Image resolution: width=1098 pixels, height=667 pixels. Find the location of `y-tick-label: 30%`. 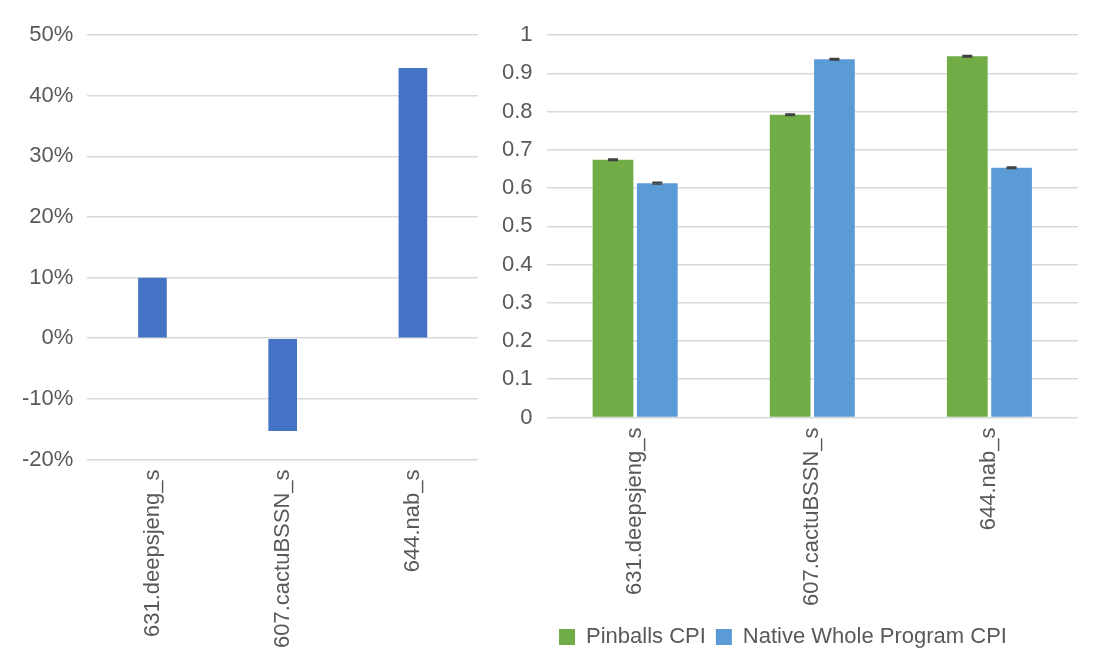

y-tick-label: 30% is located at coordinates (51, 155).